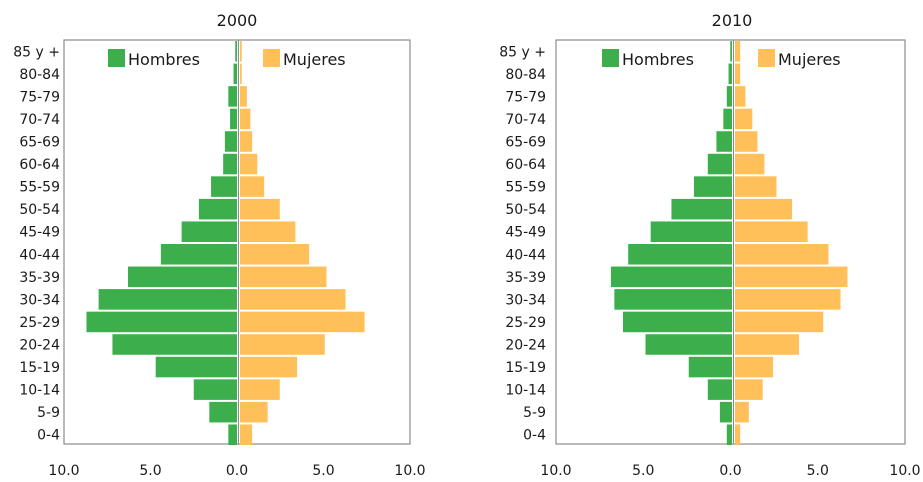 This screenshot has width=923, height=482. Describe the element at coordinates (39, 75) in the screenshot. I see `age-label: 80-84` at that location.